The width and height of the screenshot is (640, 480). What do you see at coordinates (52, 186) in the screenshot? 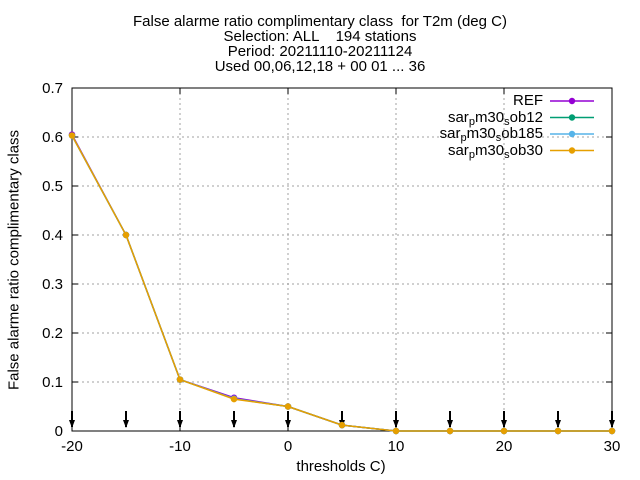
I see `y-tick-label: 0.5` at bounding box center [52, 186].